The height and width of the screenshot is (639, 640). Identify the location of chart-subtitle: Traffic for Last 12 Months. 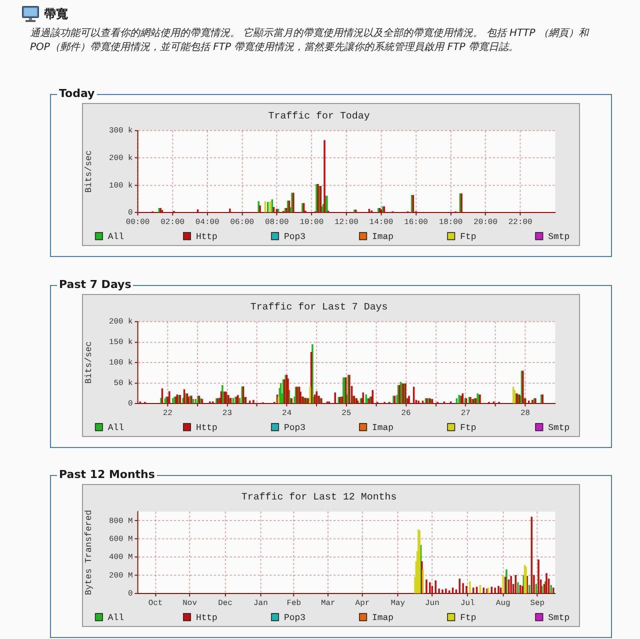
(319, 496).